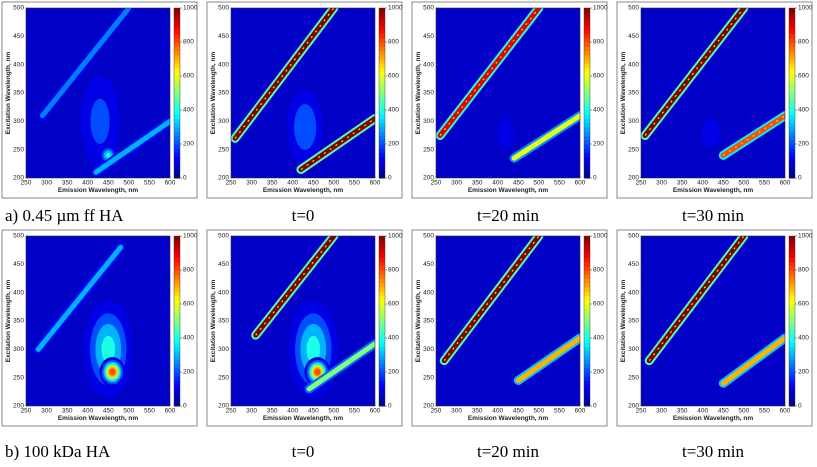  Describe the element at coordinates (58, 451) in the screenshot. I see `panel-caption: b) 100 kDa HA` at that location.